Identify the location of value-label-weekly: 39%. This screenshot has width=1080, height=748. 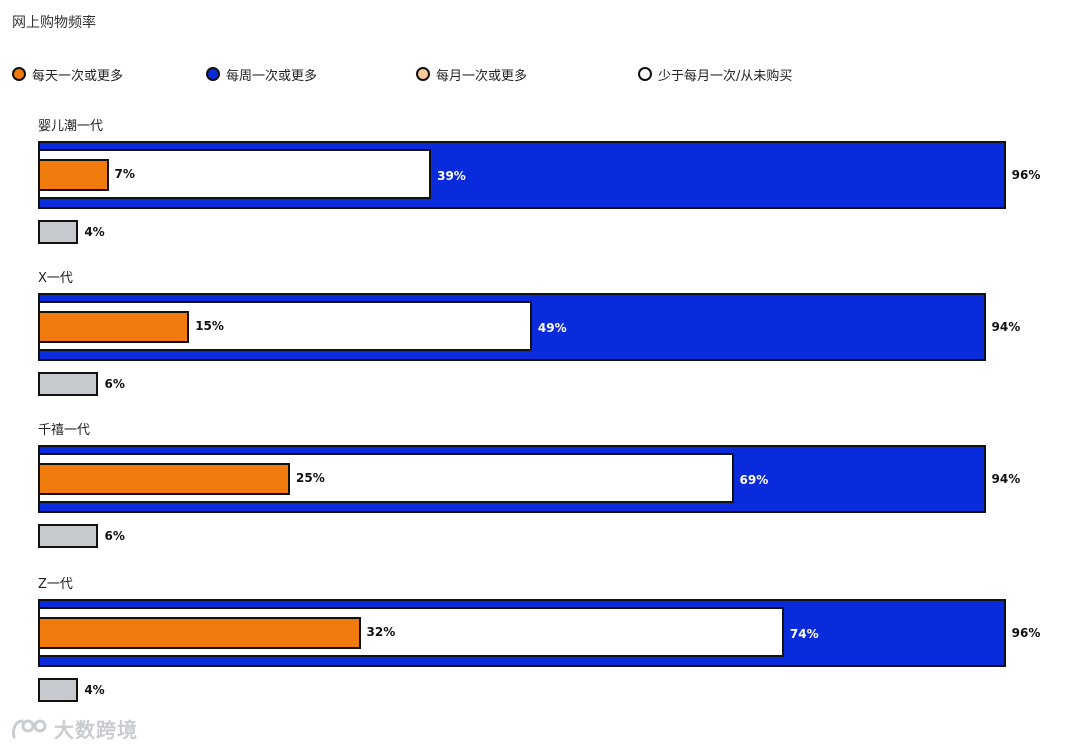
(451, 176).